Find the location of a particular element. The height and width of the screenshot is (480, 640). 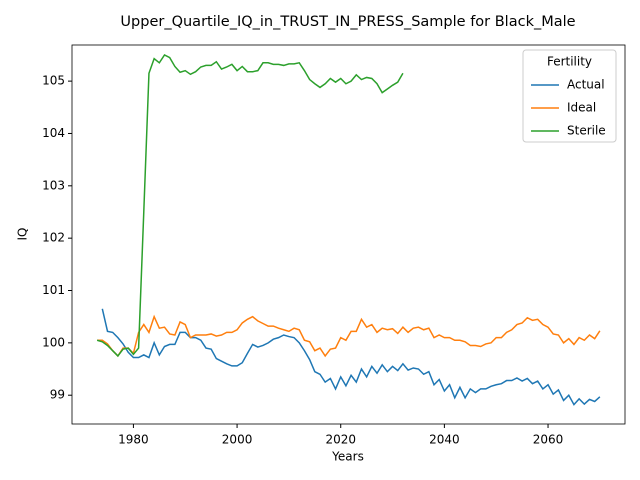

x-axis-label: Years is located at coordinates (347, 457).